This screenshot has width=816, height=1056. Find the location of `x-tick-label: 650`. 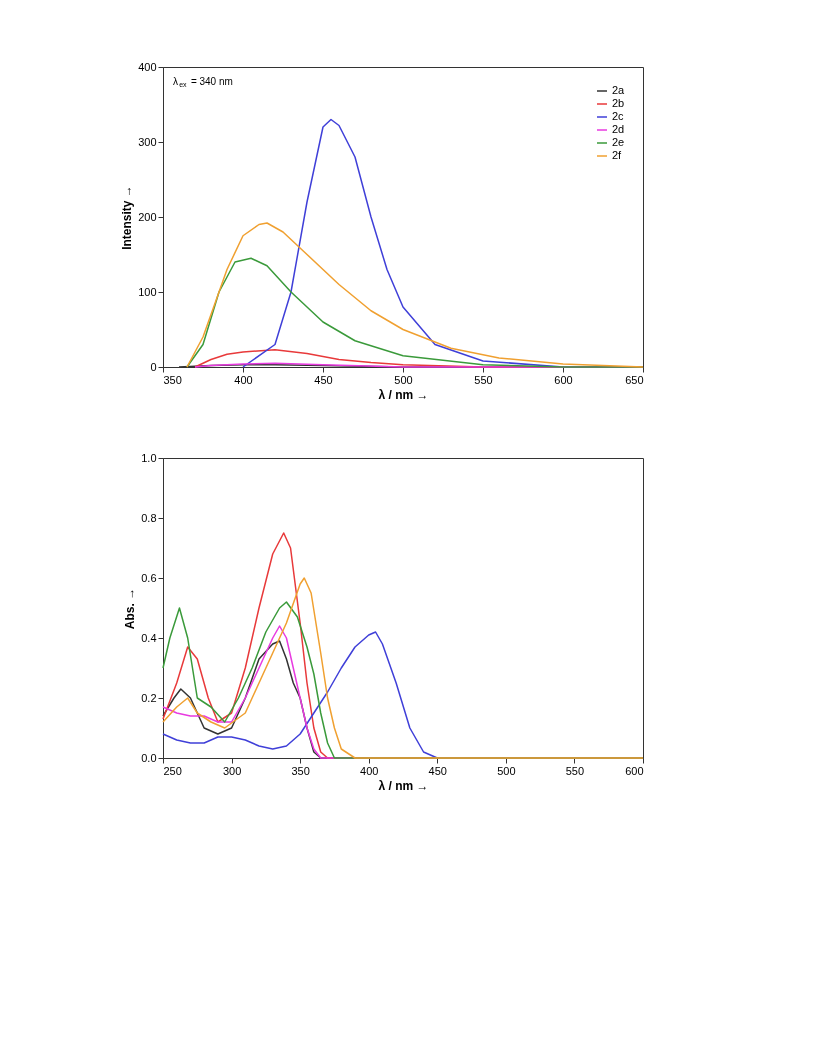

x-tick-label: 650 is located at coordinates (634, 379).